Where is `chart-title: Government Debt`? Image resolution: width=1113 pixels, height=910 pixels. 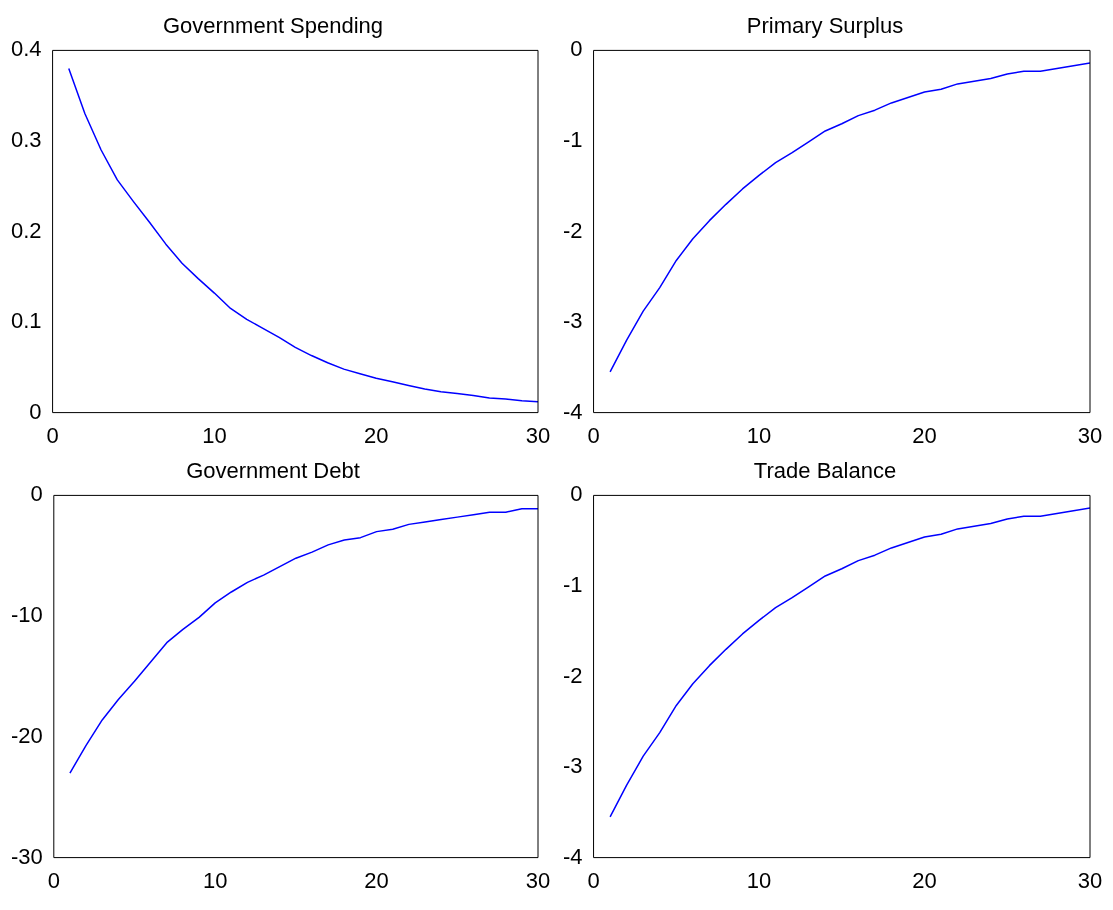 chart-title: Government Debt is located at coordinates (273, 471).